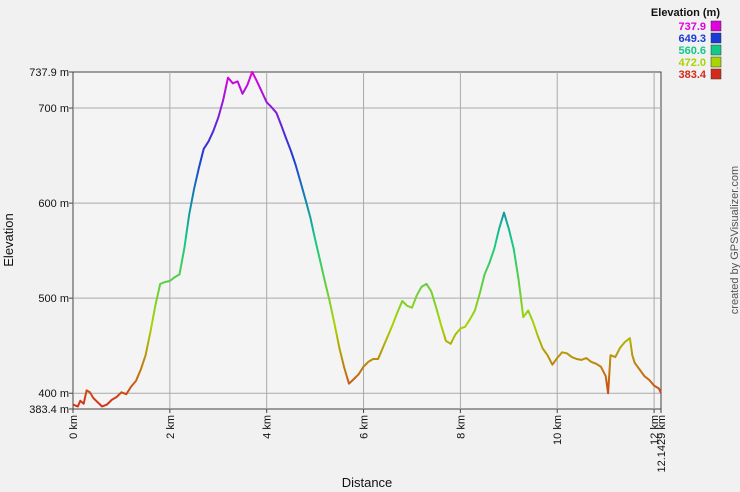  Describe the element at coordinates (692, 75) in the screenshot. I see `legend-value: 383.4` at that location.